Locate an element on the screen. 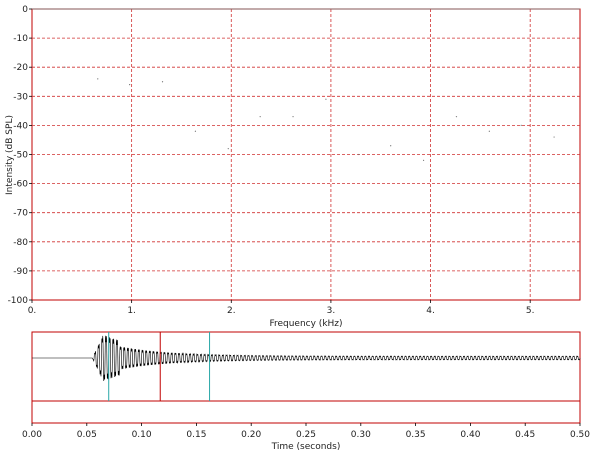 This screenshot has height=456, width=590. spectrum-y-tick-label: -90 is located at coordinates (20, 272).